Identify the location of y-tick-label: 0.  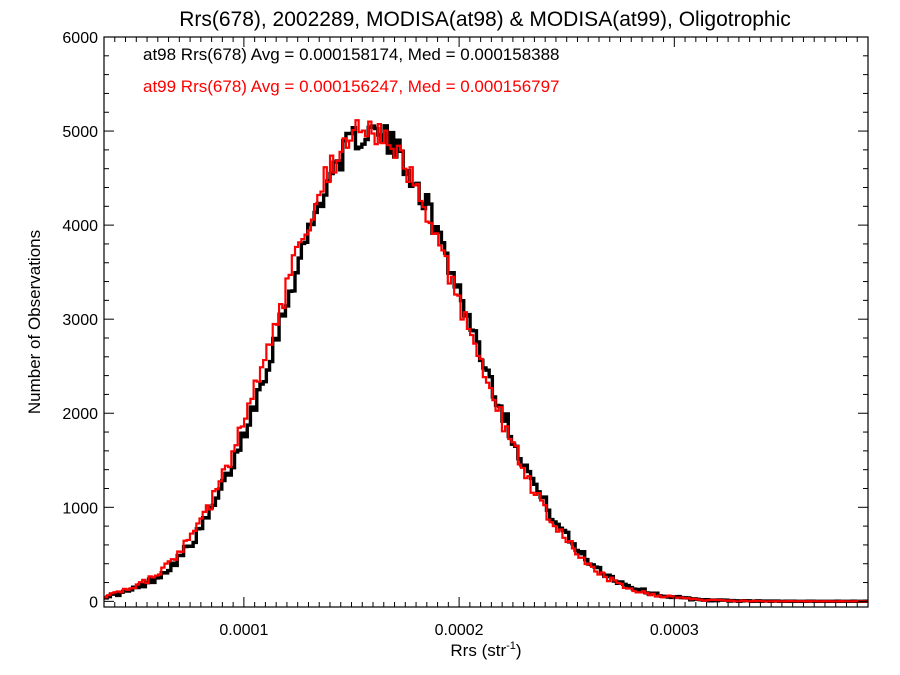
(93, 602).